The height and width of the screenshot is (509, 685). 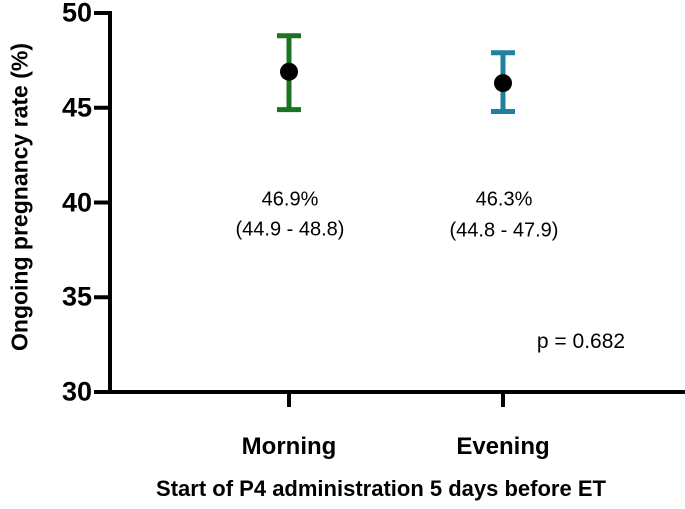 I want to click on y-tick-label-45: 45, so click(x=76, y=107).